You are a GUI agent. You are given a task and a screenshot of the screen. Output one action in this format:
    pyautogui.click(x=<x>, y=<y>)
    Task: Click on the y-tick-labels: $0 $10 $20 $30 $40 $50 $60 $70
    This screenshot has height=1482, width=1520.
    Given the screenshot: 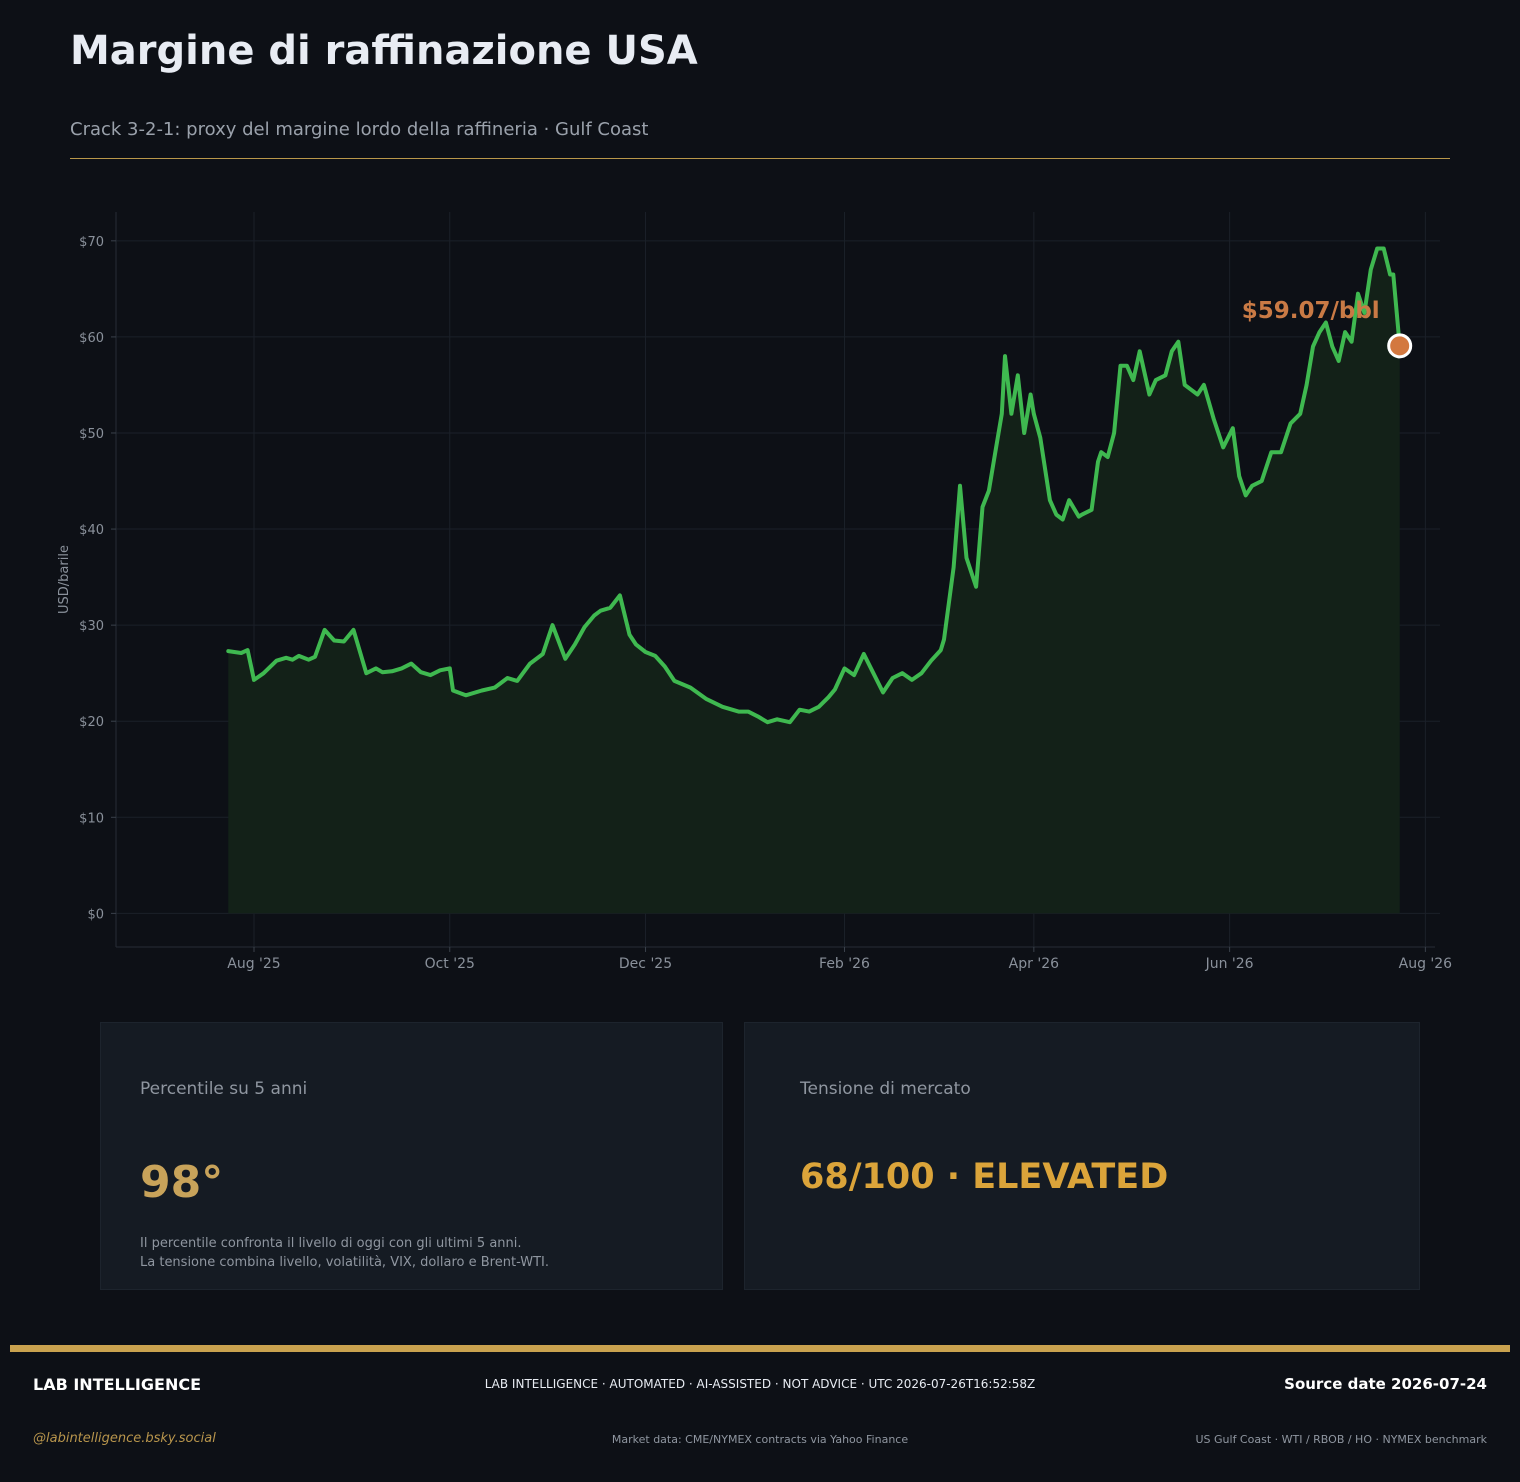 What is the action you would take?
    pyautogui.click(x=91, y=579)
    